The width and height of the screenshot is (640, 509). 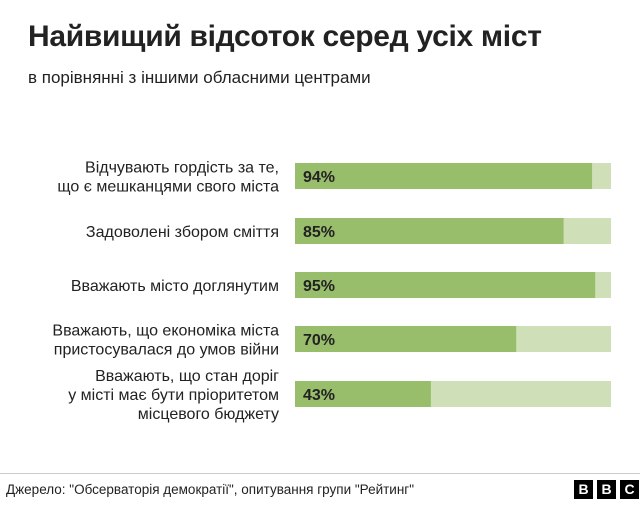 What do you see at coordinates (629, 489) in the screenshot?
I see `bbc-logo-letter-3: C` at bounding box center [629, 489].